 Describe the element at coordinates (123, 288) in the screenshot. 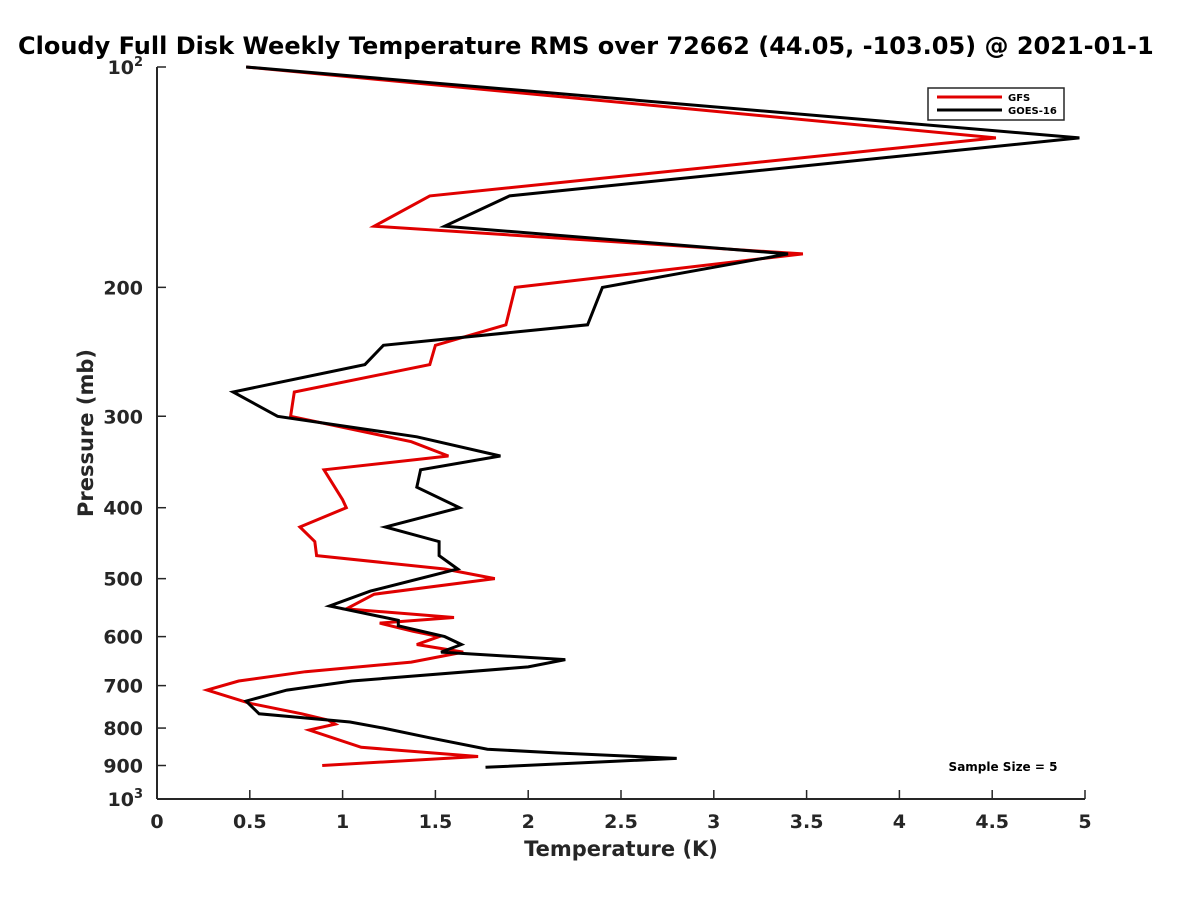

I see `y-tick-label: 200` at that location.